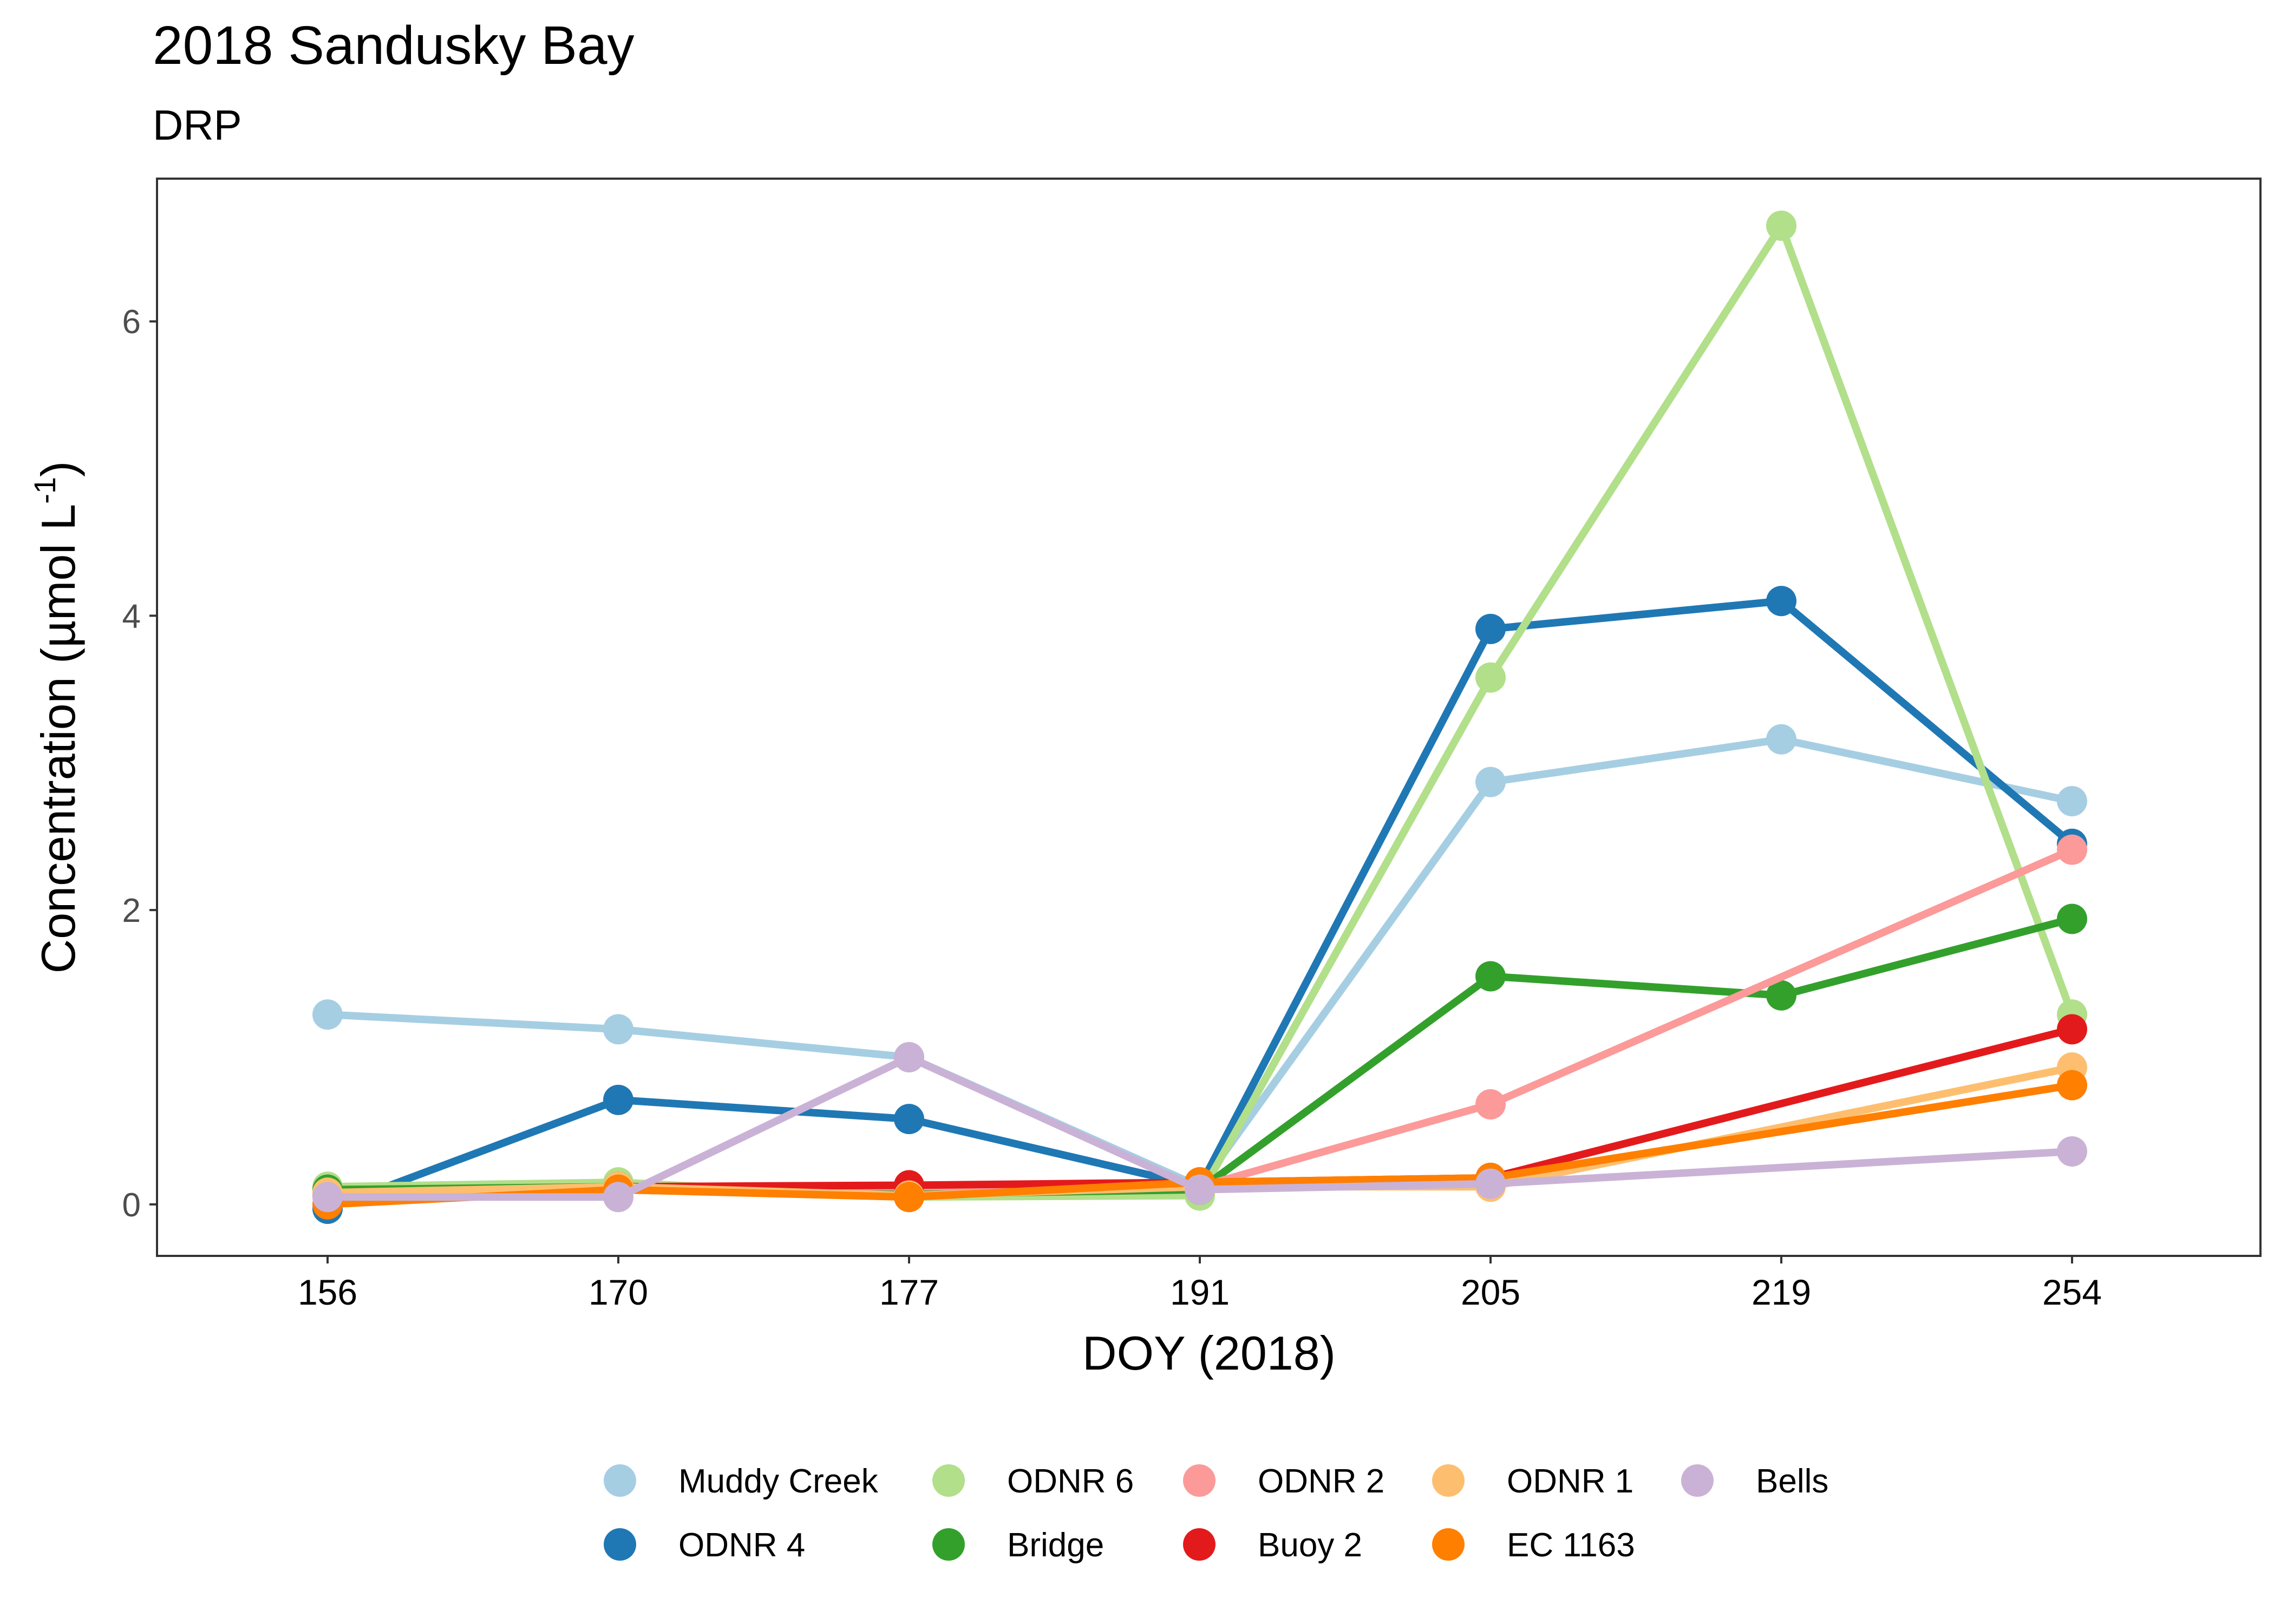 The height and width of the screenshot is (1624, 2274). What do you see at coordinates (45, 490) in the screenshot?
I see `y-axis-title-superscript: -1` at bounding box center [45, 490].